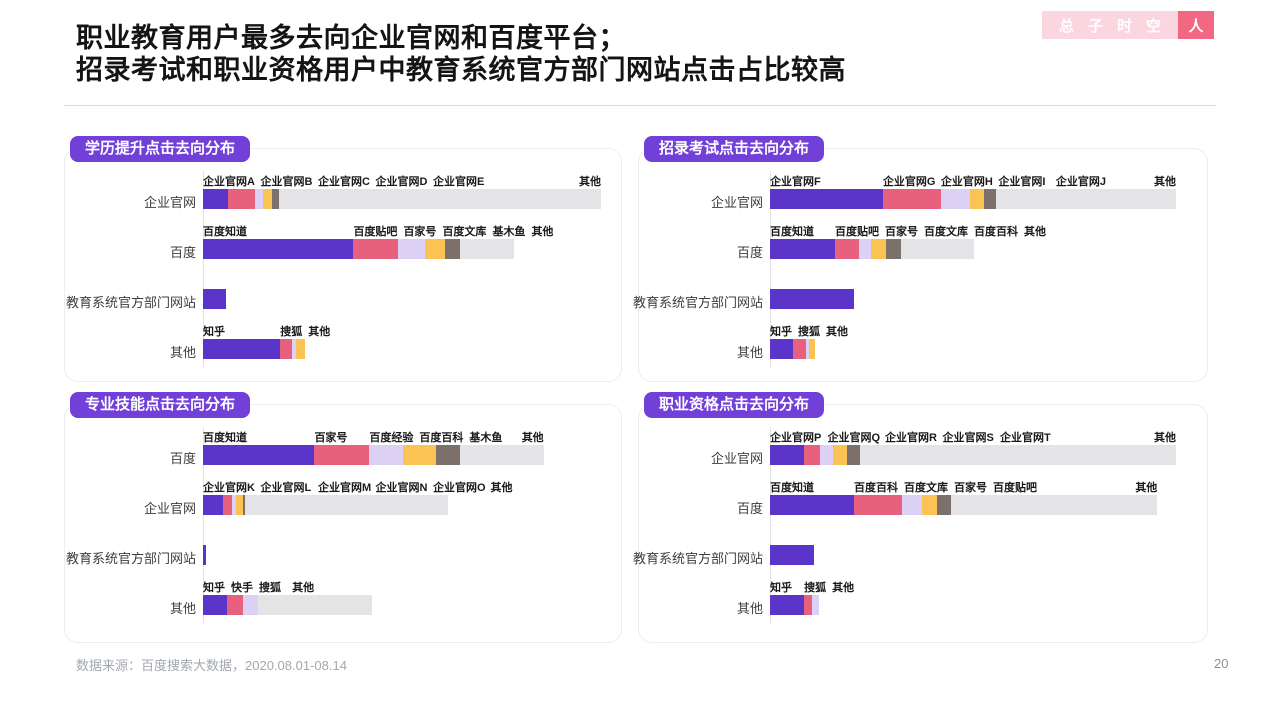  Describe the element at coordinates (1125, 26) in the screenshot. I see `brand-logo-char: 时` at that location.